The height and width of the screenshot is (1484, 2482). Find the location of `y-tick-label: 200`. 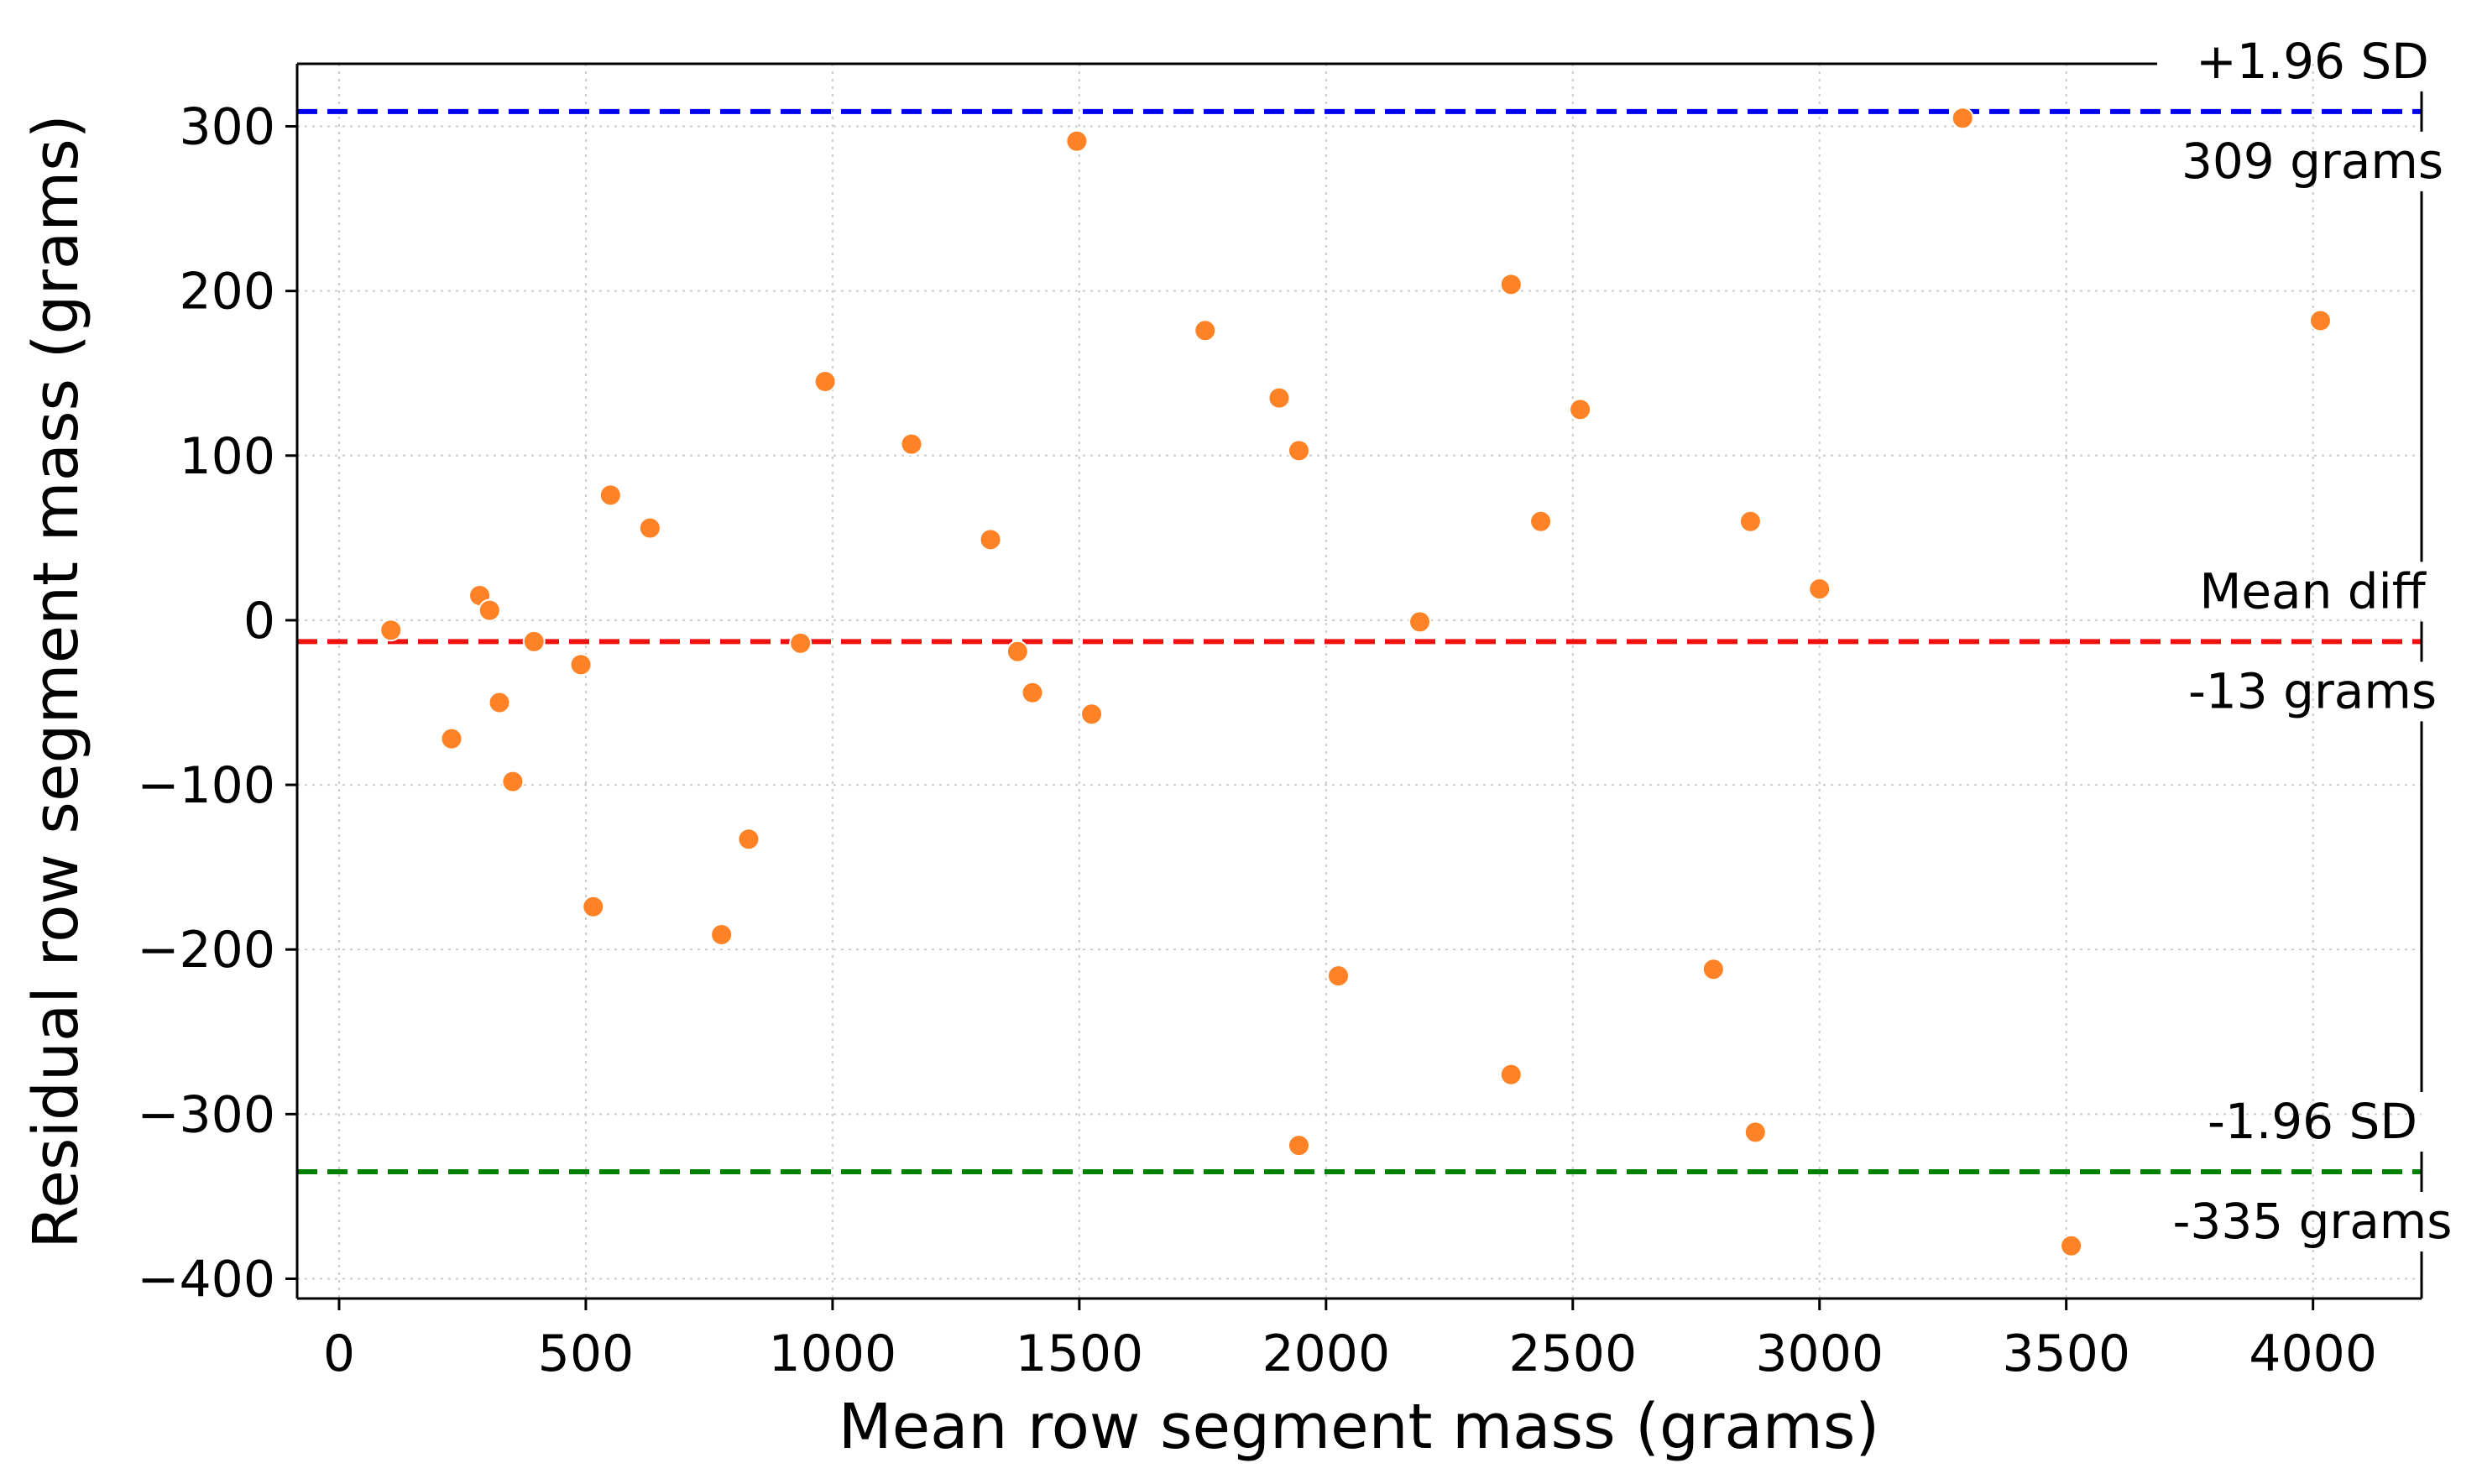

y-tick-label: 200 is located at coordinates (227, 292).